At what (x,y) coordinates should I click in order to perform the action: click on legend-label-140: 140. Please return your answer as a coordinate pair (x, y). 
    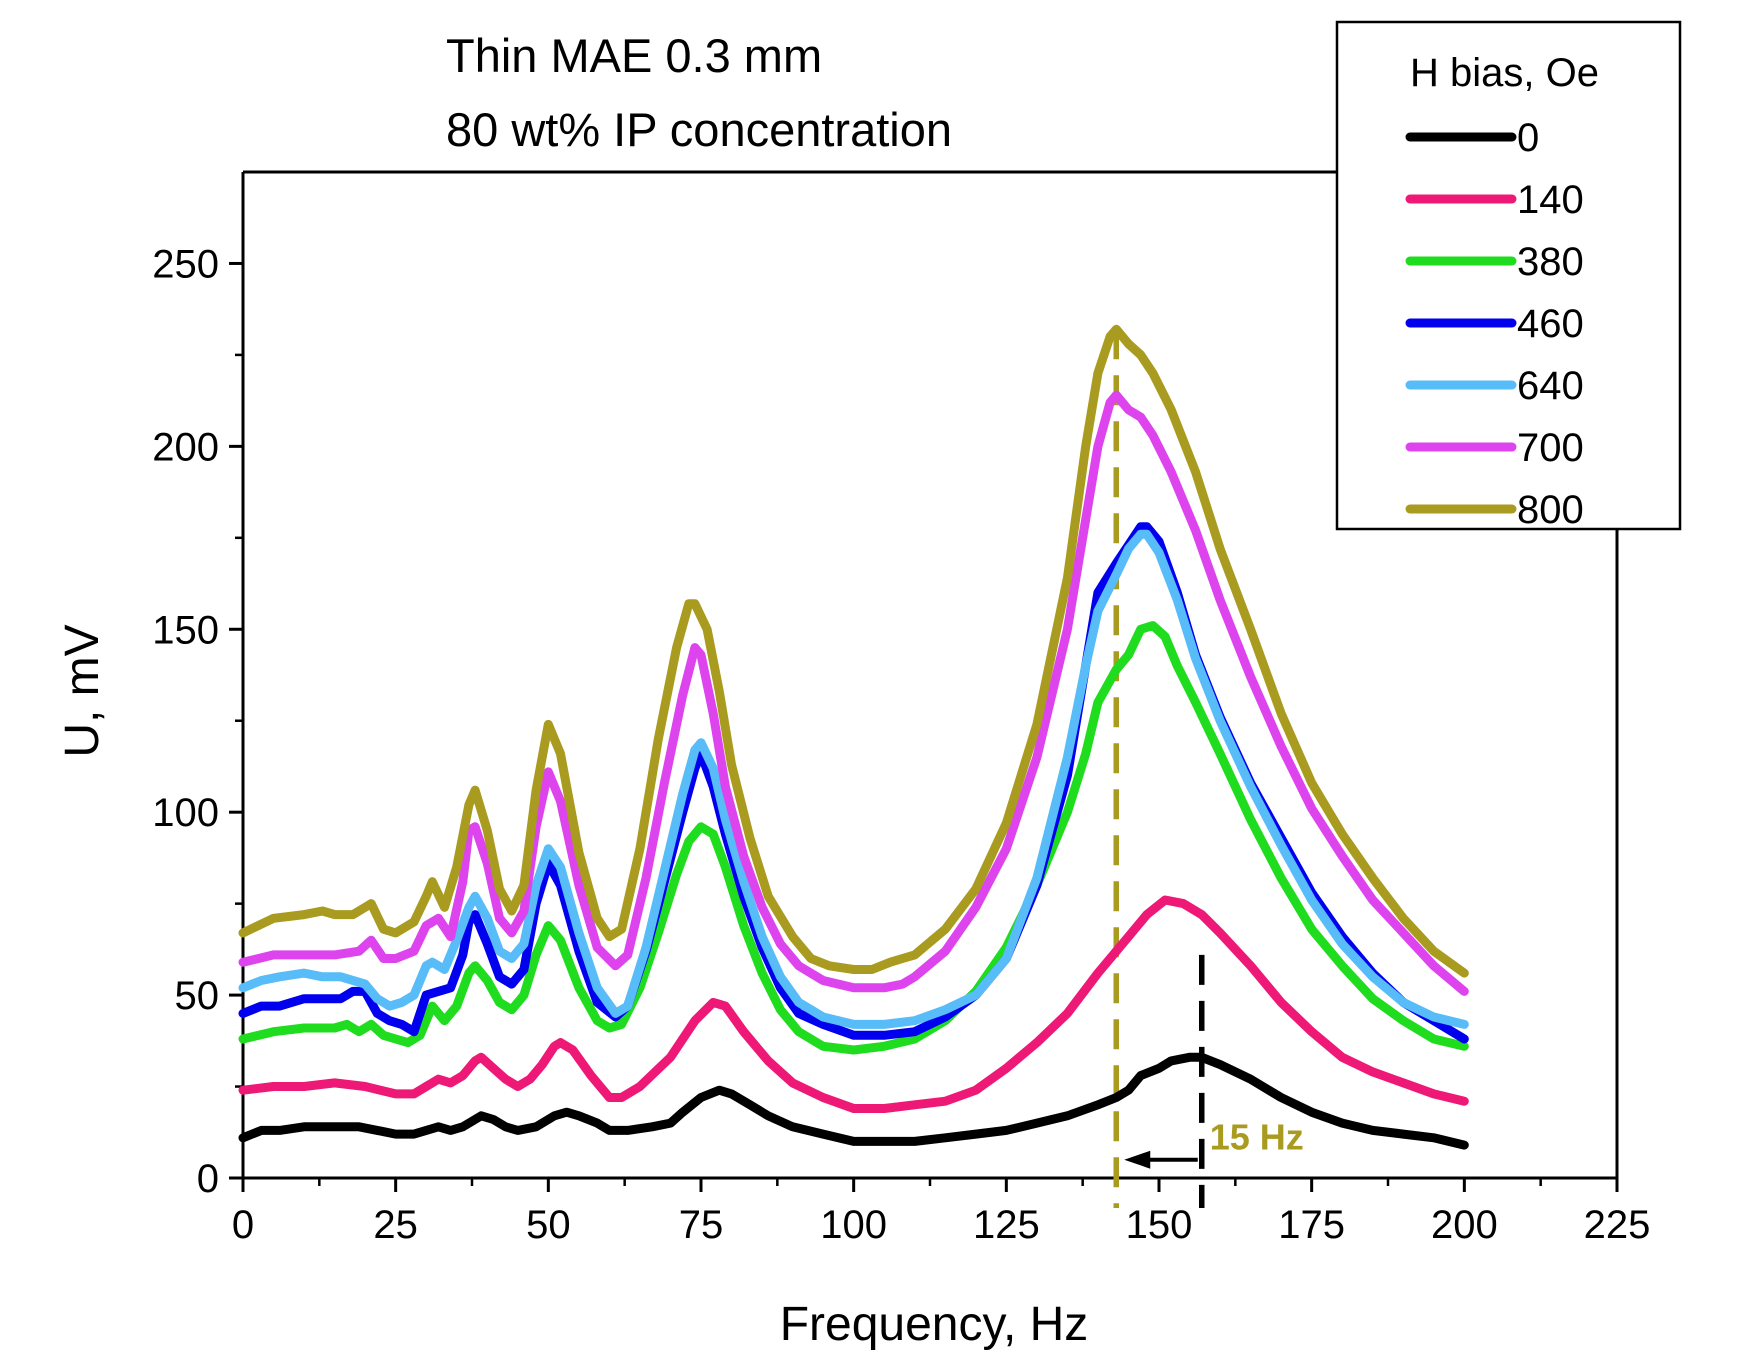
    Looking at the image, I should click on (1550, 200).